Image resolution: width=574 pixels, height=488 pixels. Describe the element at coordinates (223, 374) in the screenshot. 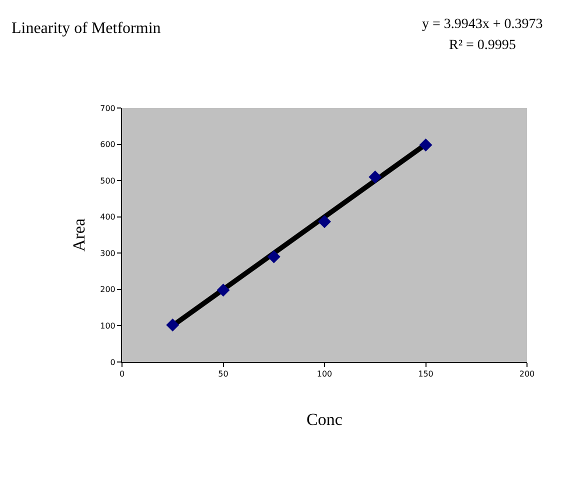

I see `x-tick-label: 50` at that location.